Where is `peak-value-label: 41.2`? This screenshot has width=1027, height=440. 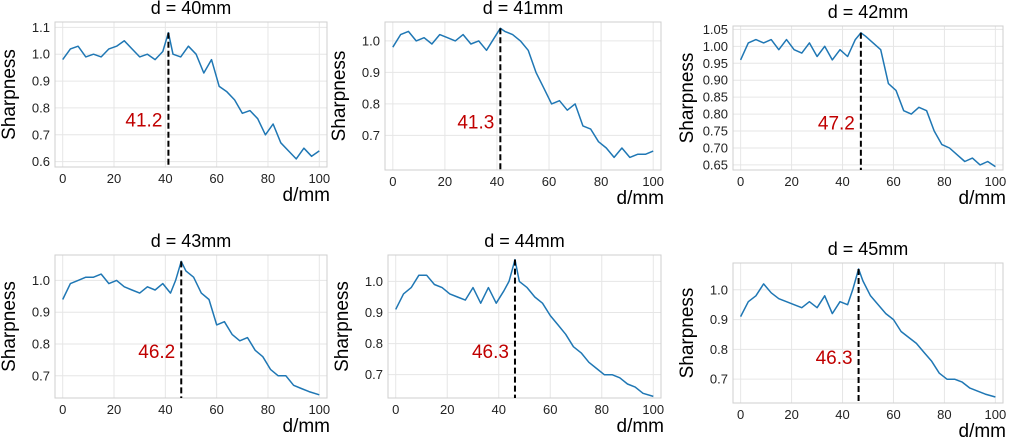
peak-value-label: 41.2 is located at coordinates (143, 120).